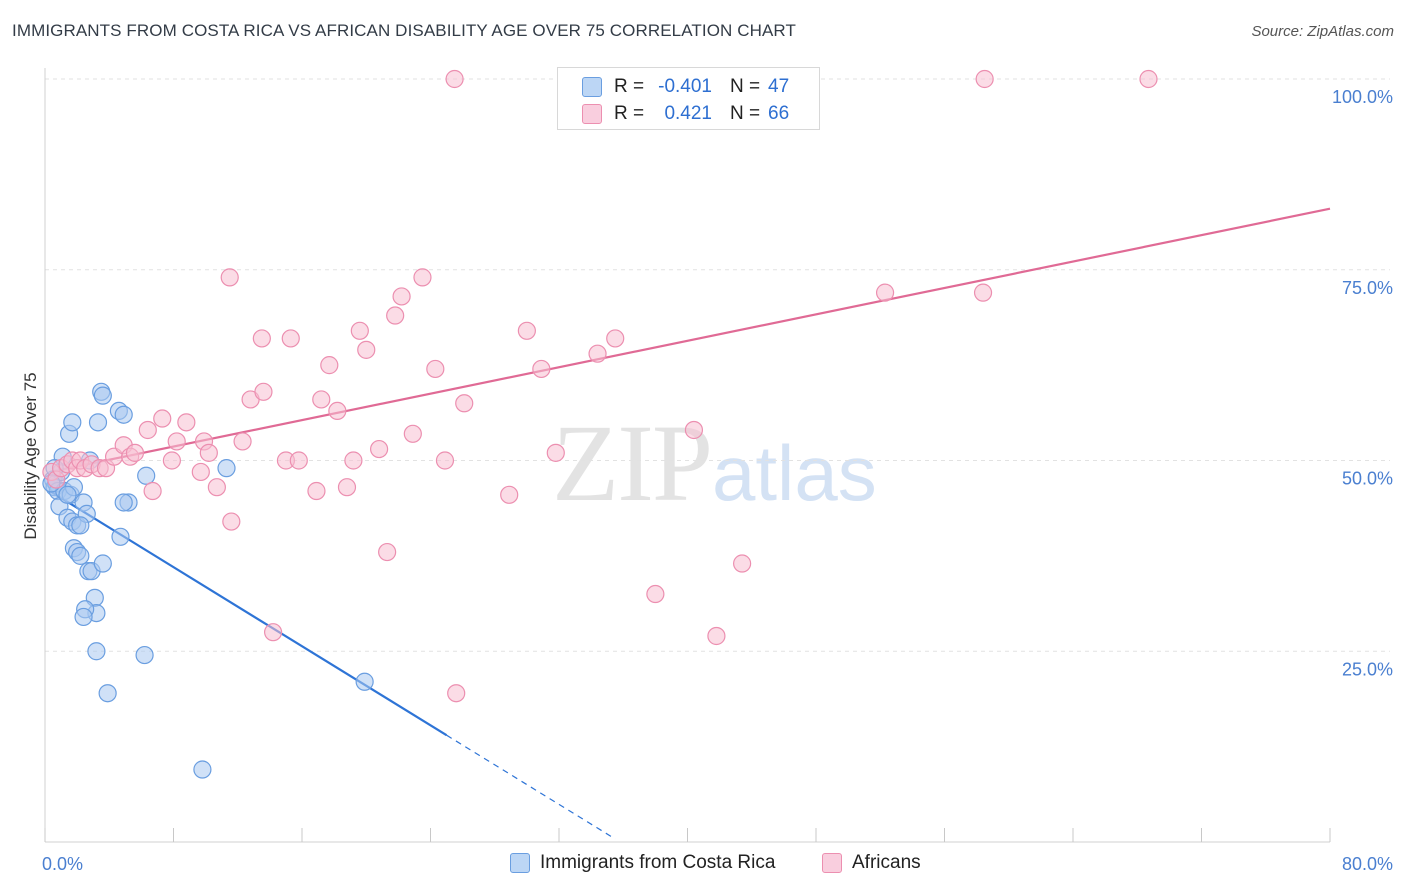 The width and height of the screenshot is (1406, 892). What do you see at coordinates (688, 98) in the screenshot?
I see `stats-legend: R = -0.401 N = 47 R = 0.421 N = 66` at bounding box center [688, 98].